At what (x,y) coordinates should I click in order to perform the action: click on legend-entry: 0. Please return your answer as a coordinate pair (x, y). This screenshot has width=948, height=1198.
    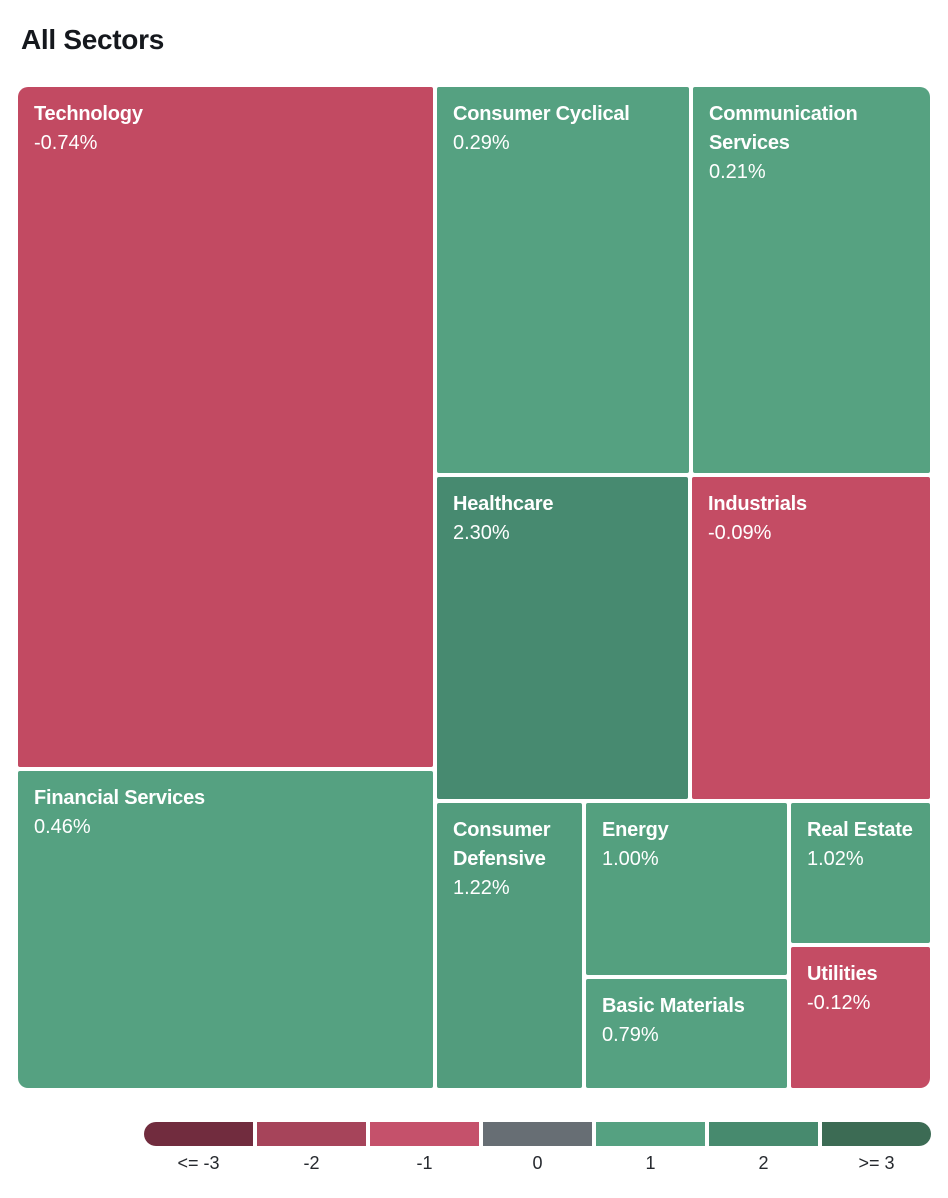
    Looking at the image, I should click on (537, 1148).